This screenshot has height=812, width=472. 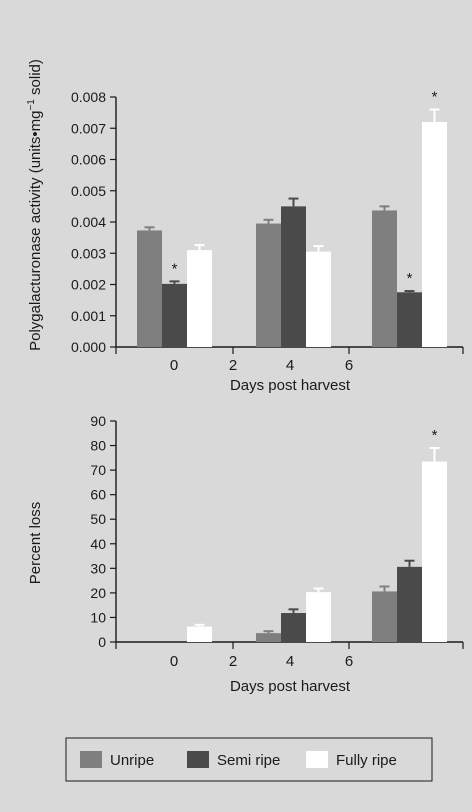 I want to click on loss-y-tick-label: 60, so click(x=98, y=495).